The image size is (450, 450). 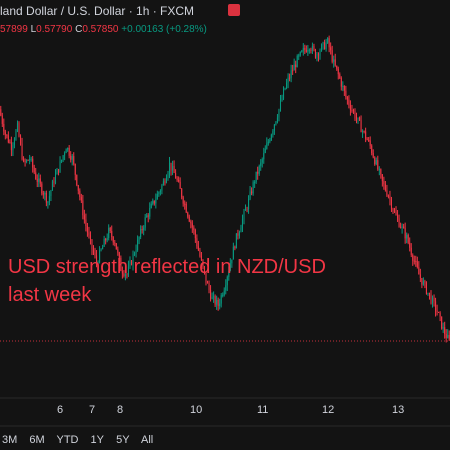 I want to click on range-6m-button: 6M, so click(x=37, y=440).